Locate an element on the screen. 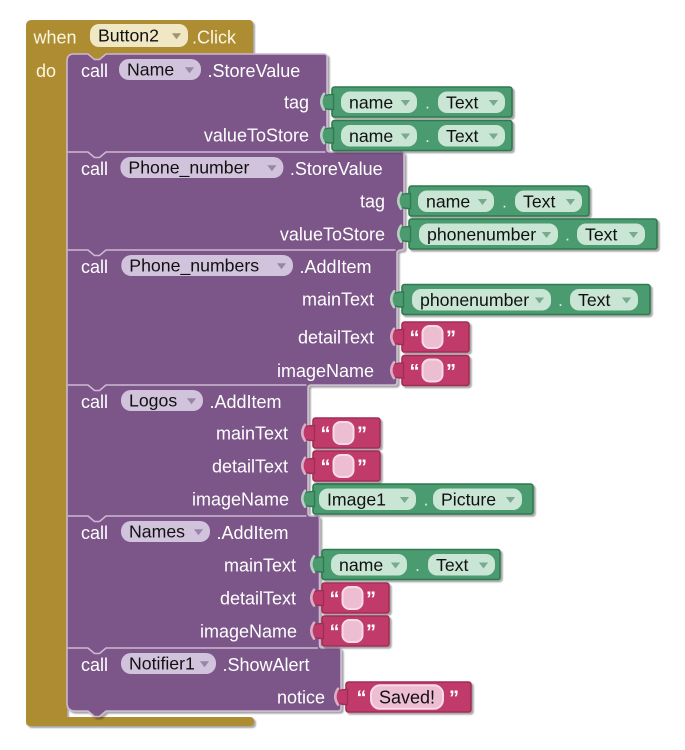  svg-text: Logos is located at coordinates (153, 401).